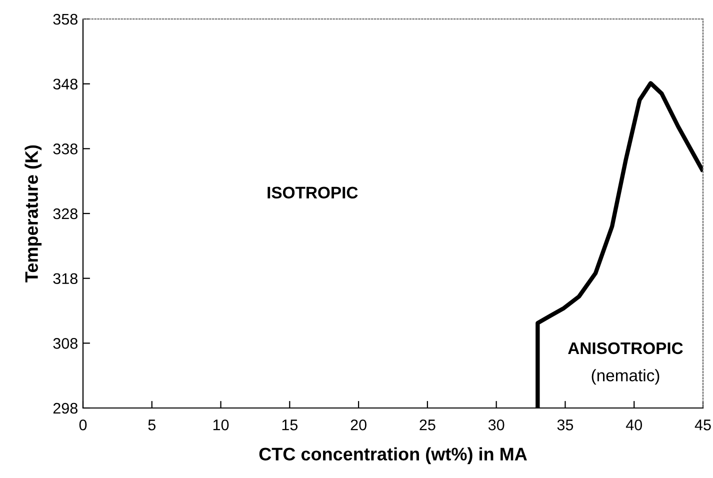 Image resolution: width=713 pixels, height=478 pixels. I want to click on y-tick-label: 308, so click(65, 343).